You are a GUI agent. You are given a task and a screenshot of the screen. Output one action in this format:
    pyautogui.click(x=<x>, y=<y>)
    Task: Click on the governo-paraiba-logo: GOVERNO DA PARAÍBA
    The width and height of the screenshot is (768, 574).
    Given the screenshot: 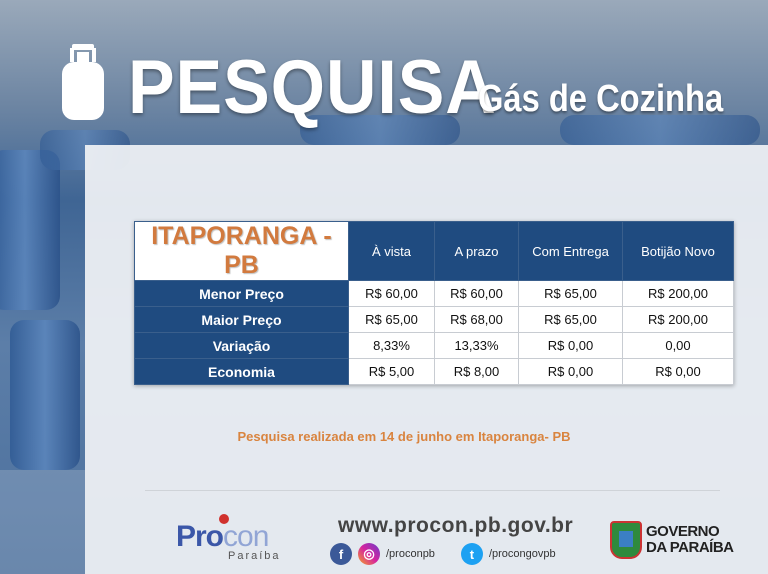 What is the action you would take?
    pyautogui.click(x=672, y=540)
    